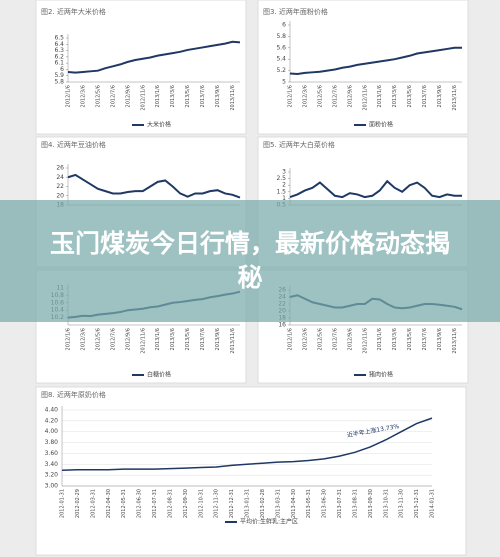 Image resolution: width=500 pixels, height=557 pixels. Describe the element at coordinates (159, 125) in the screenshot. I see `legend-label: 大米价格` at that location.